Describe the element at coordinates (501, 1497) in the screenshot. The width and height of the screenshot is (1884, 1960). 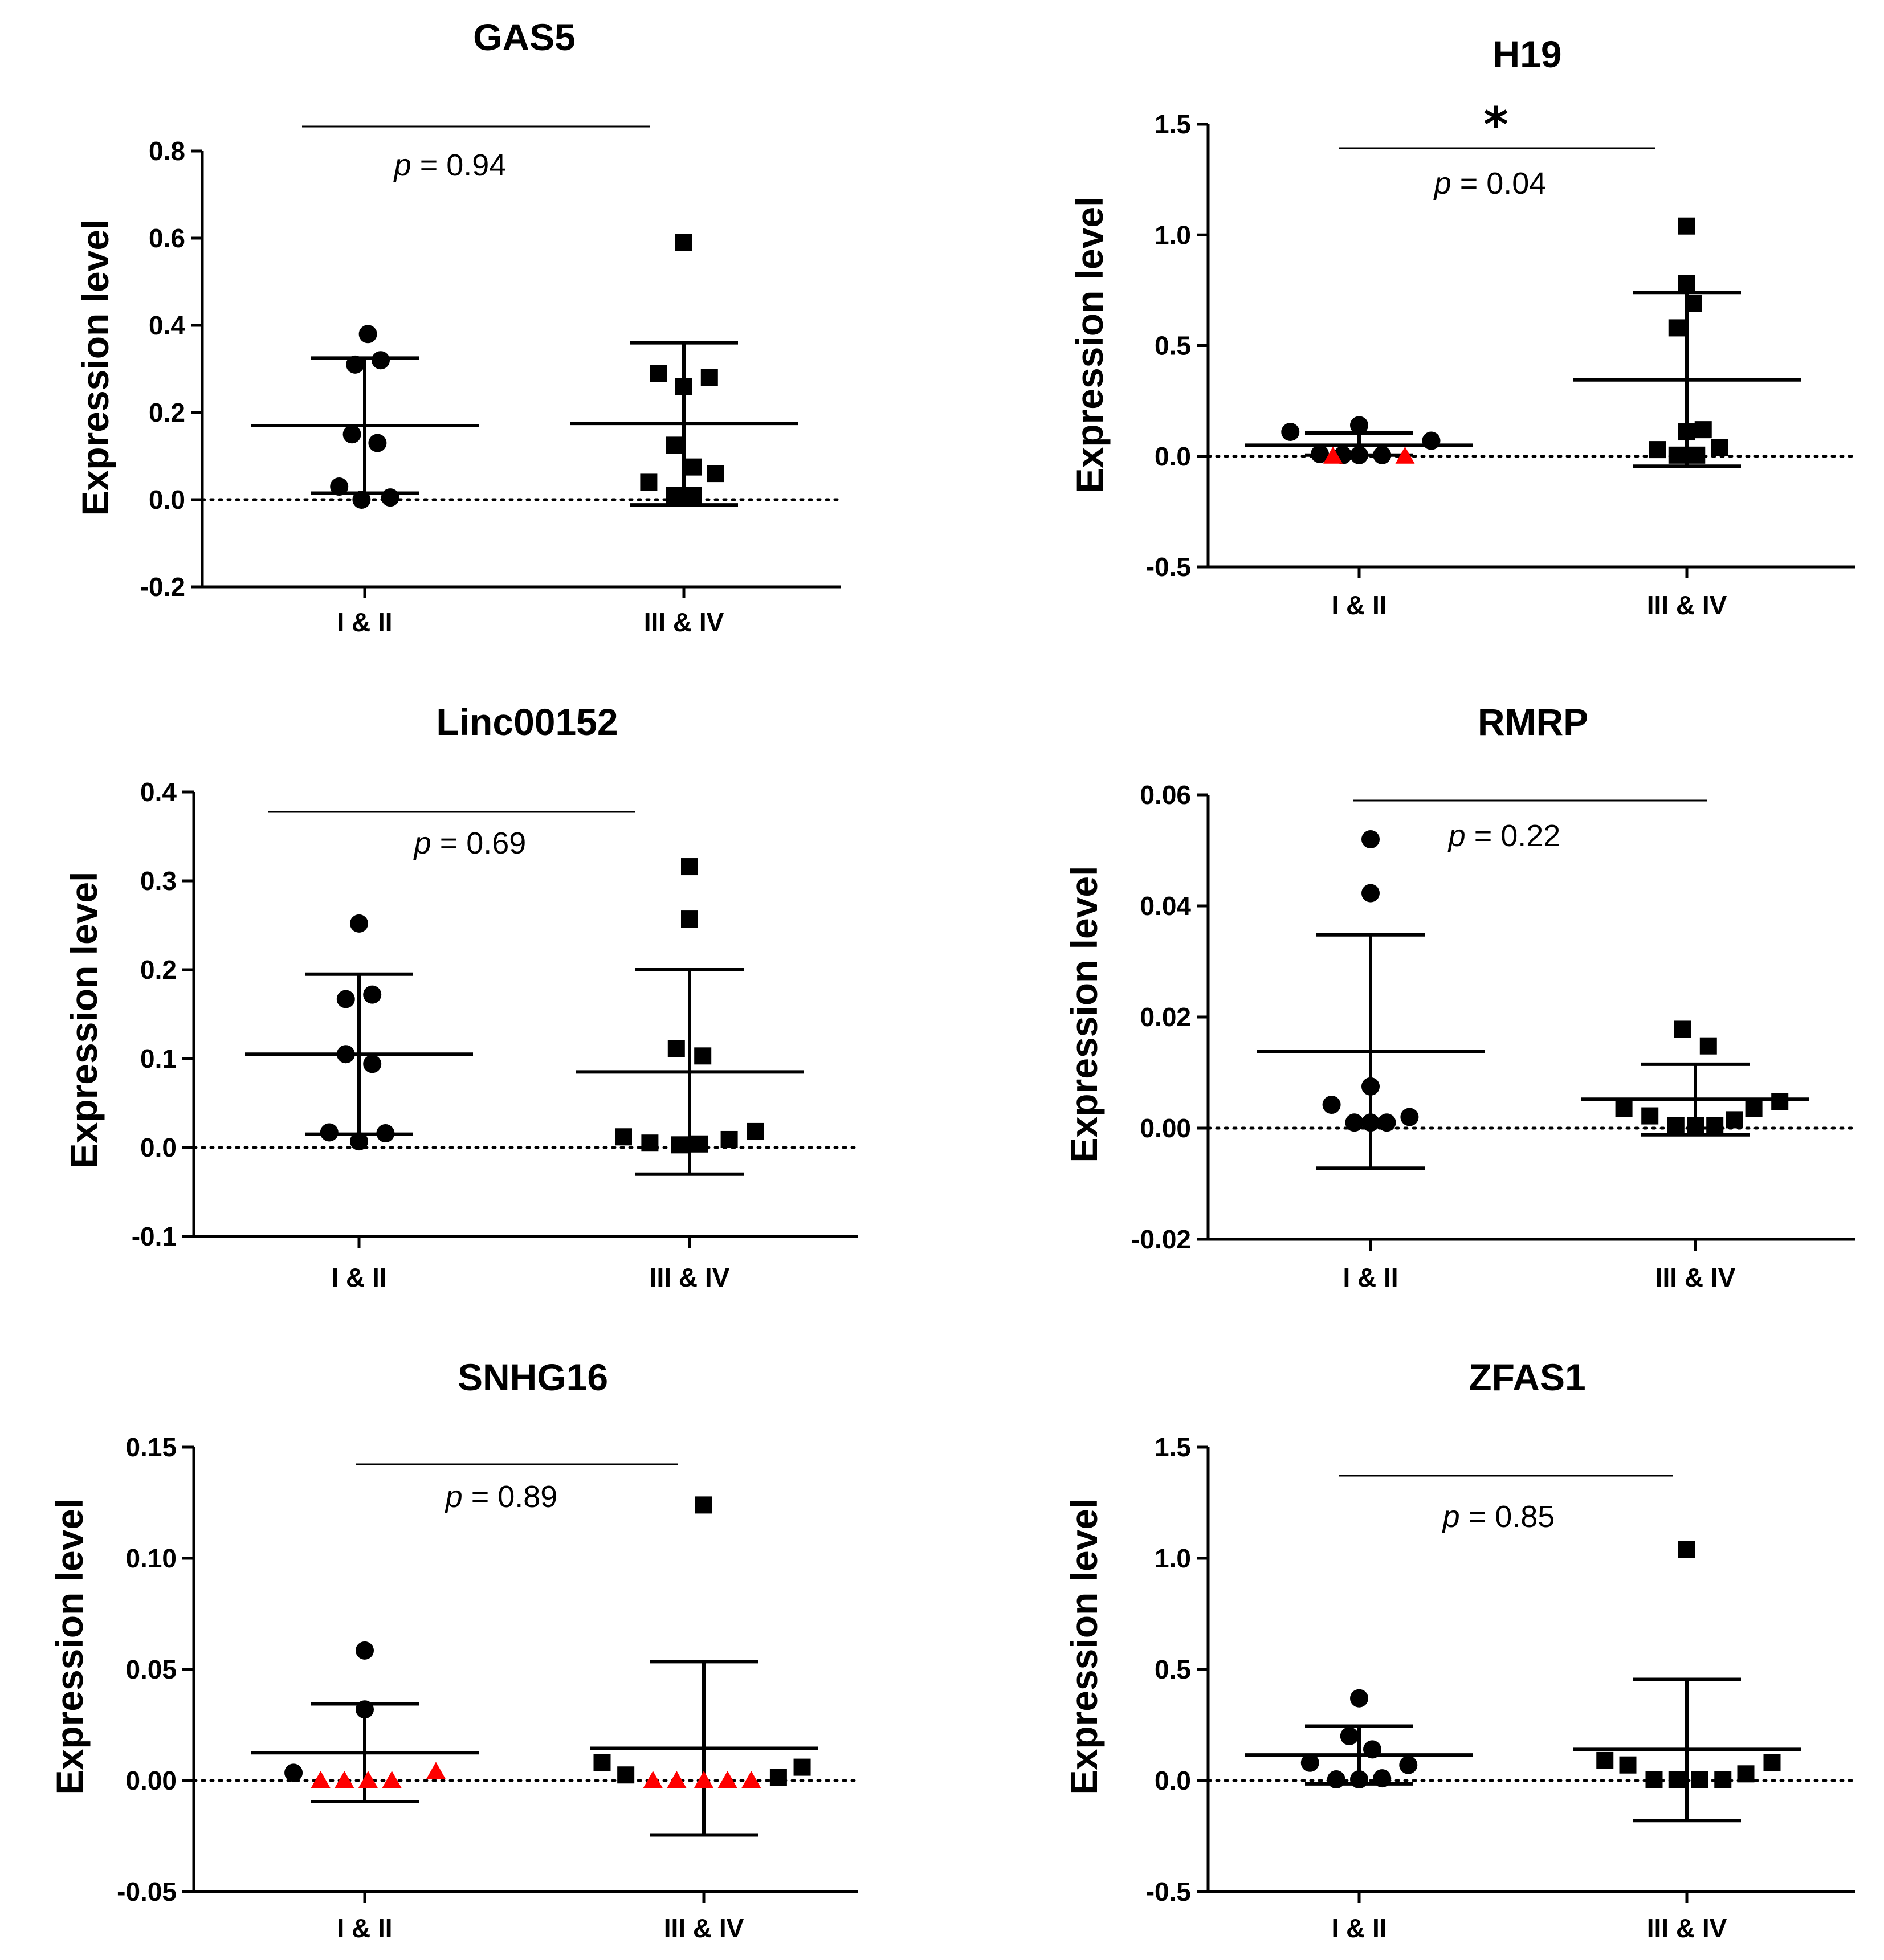
I see `p-value-annotation: p = 0.89` at that location.